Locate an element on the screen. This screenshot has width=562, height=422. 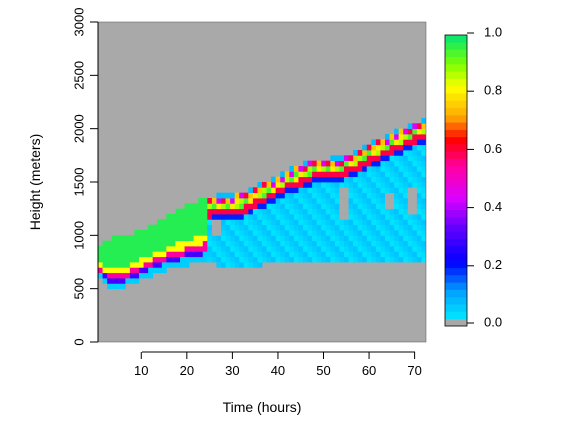
colorbar-segment is located at coordinates (456, 213).